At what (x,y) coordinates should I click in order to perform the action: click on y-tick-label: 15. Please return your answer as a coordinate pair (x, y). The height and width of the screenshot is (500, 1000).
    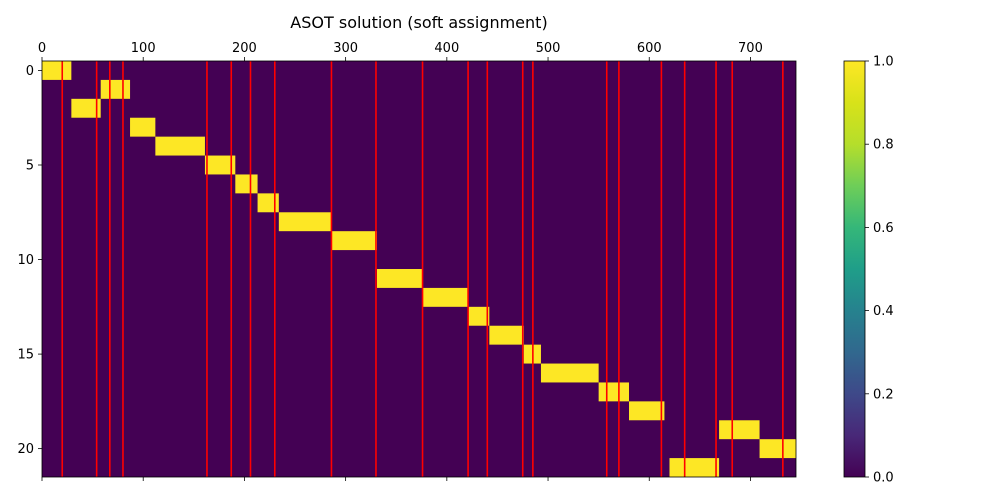
    Looking at the image, I should click on (25, 355).